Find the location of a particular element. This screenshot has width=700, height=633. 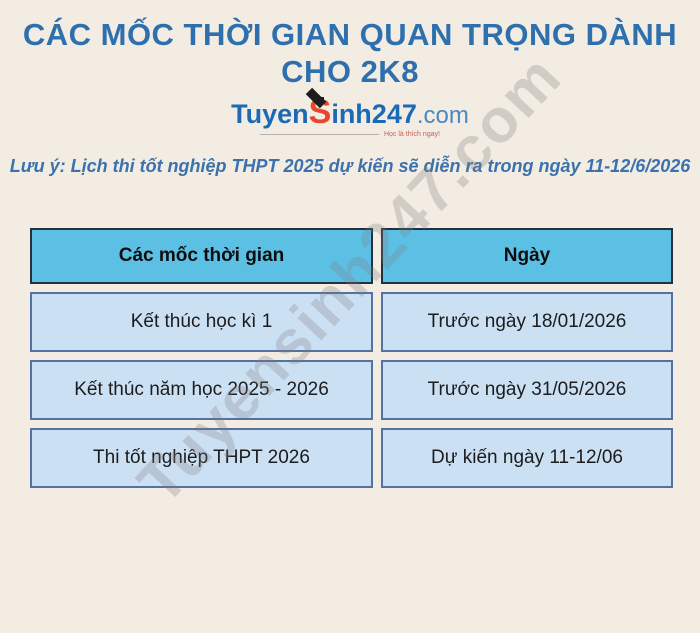

table-row-2-milestone: Kết thúc năm học 2025 - 2026 is located at coordinates (201, 390).